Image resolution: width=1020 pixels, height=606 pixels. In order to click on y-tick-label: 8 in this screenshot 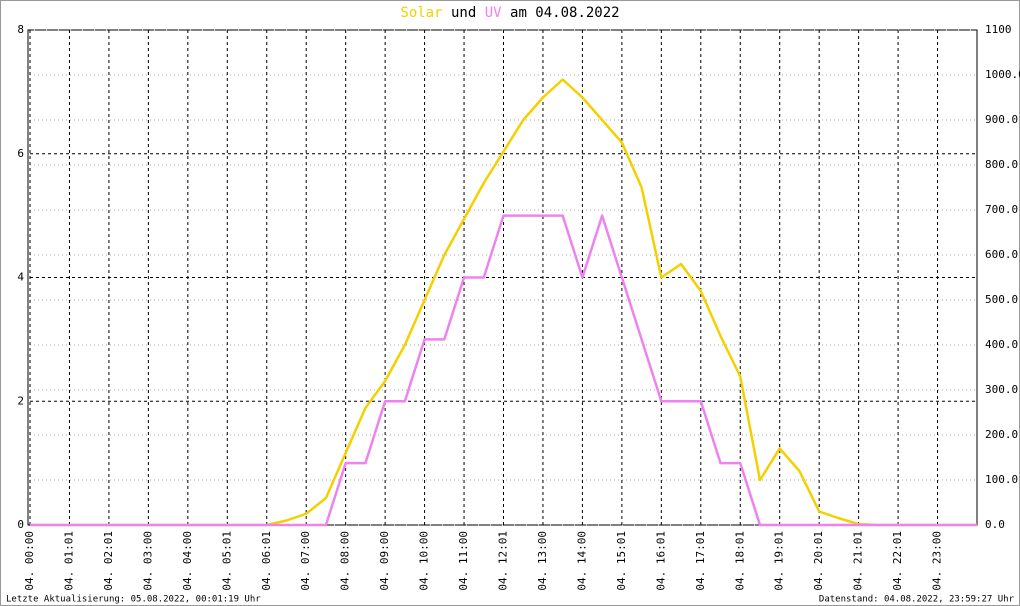, I will do `click(20, 29)`.